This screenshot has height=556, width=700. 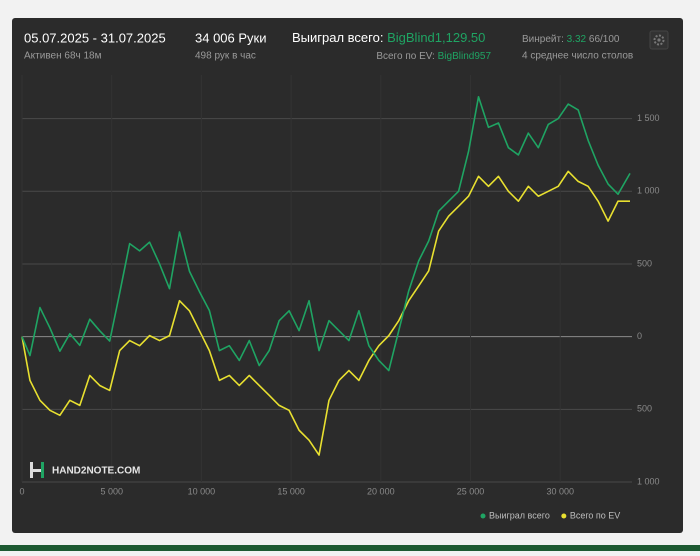 What do you see at coordinates (595, 515) in the screenshot?
I see `legend-label: Всего по EV` at bounding box center [595, 515].